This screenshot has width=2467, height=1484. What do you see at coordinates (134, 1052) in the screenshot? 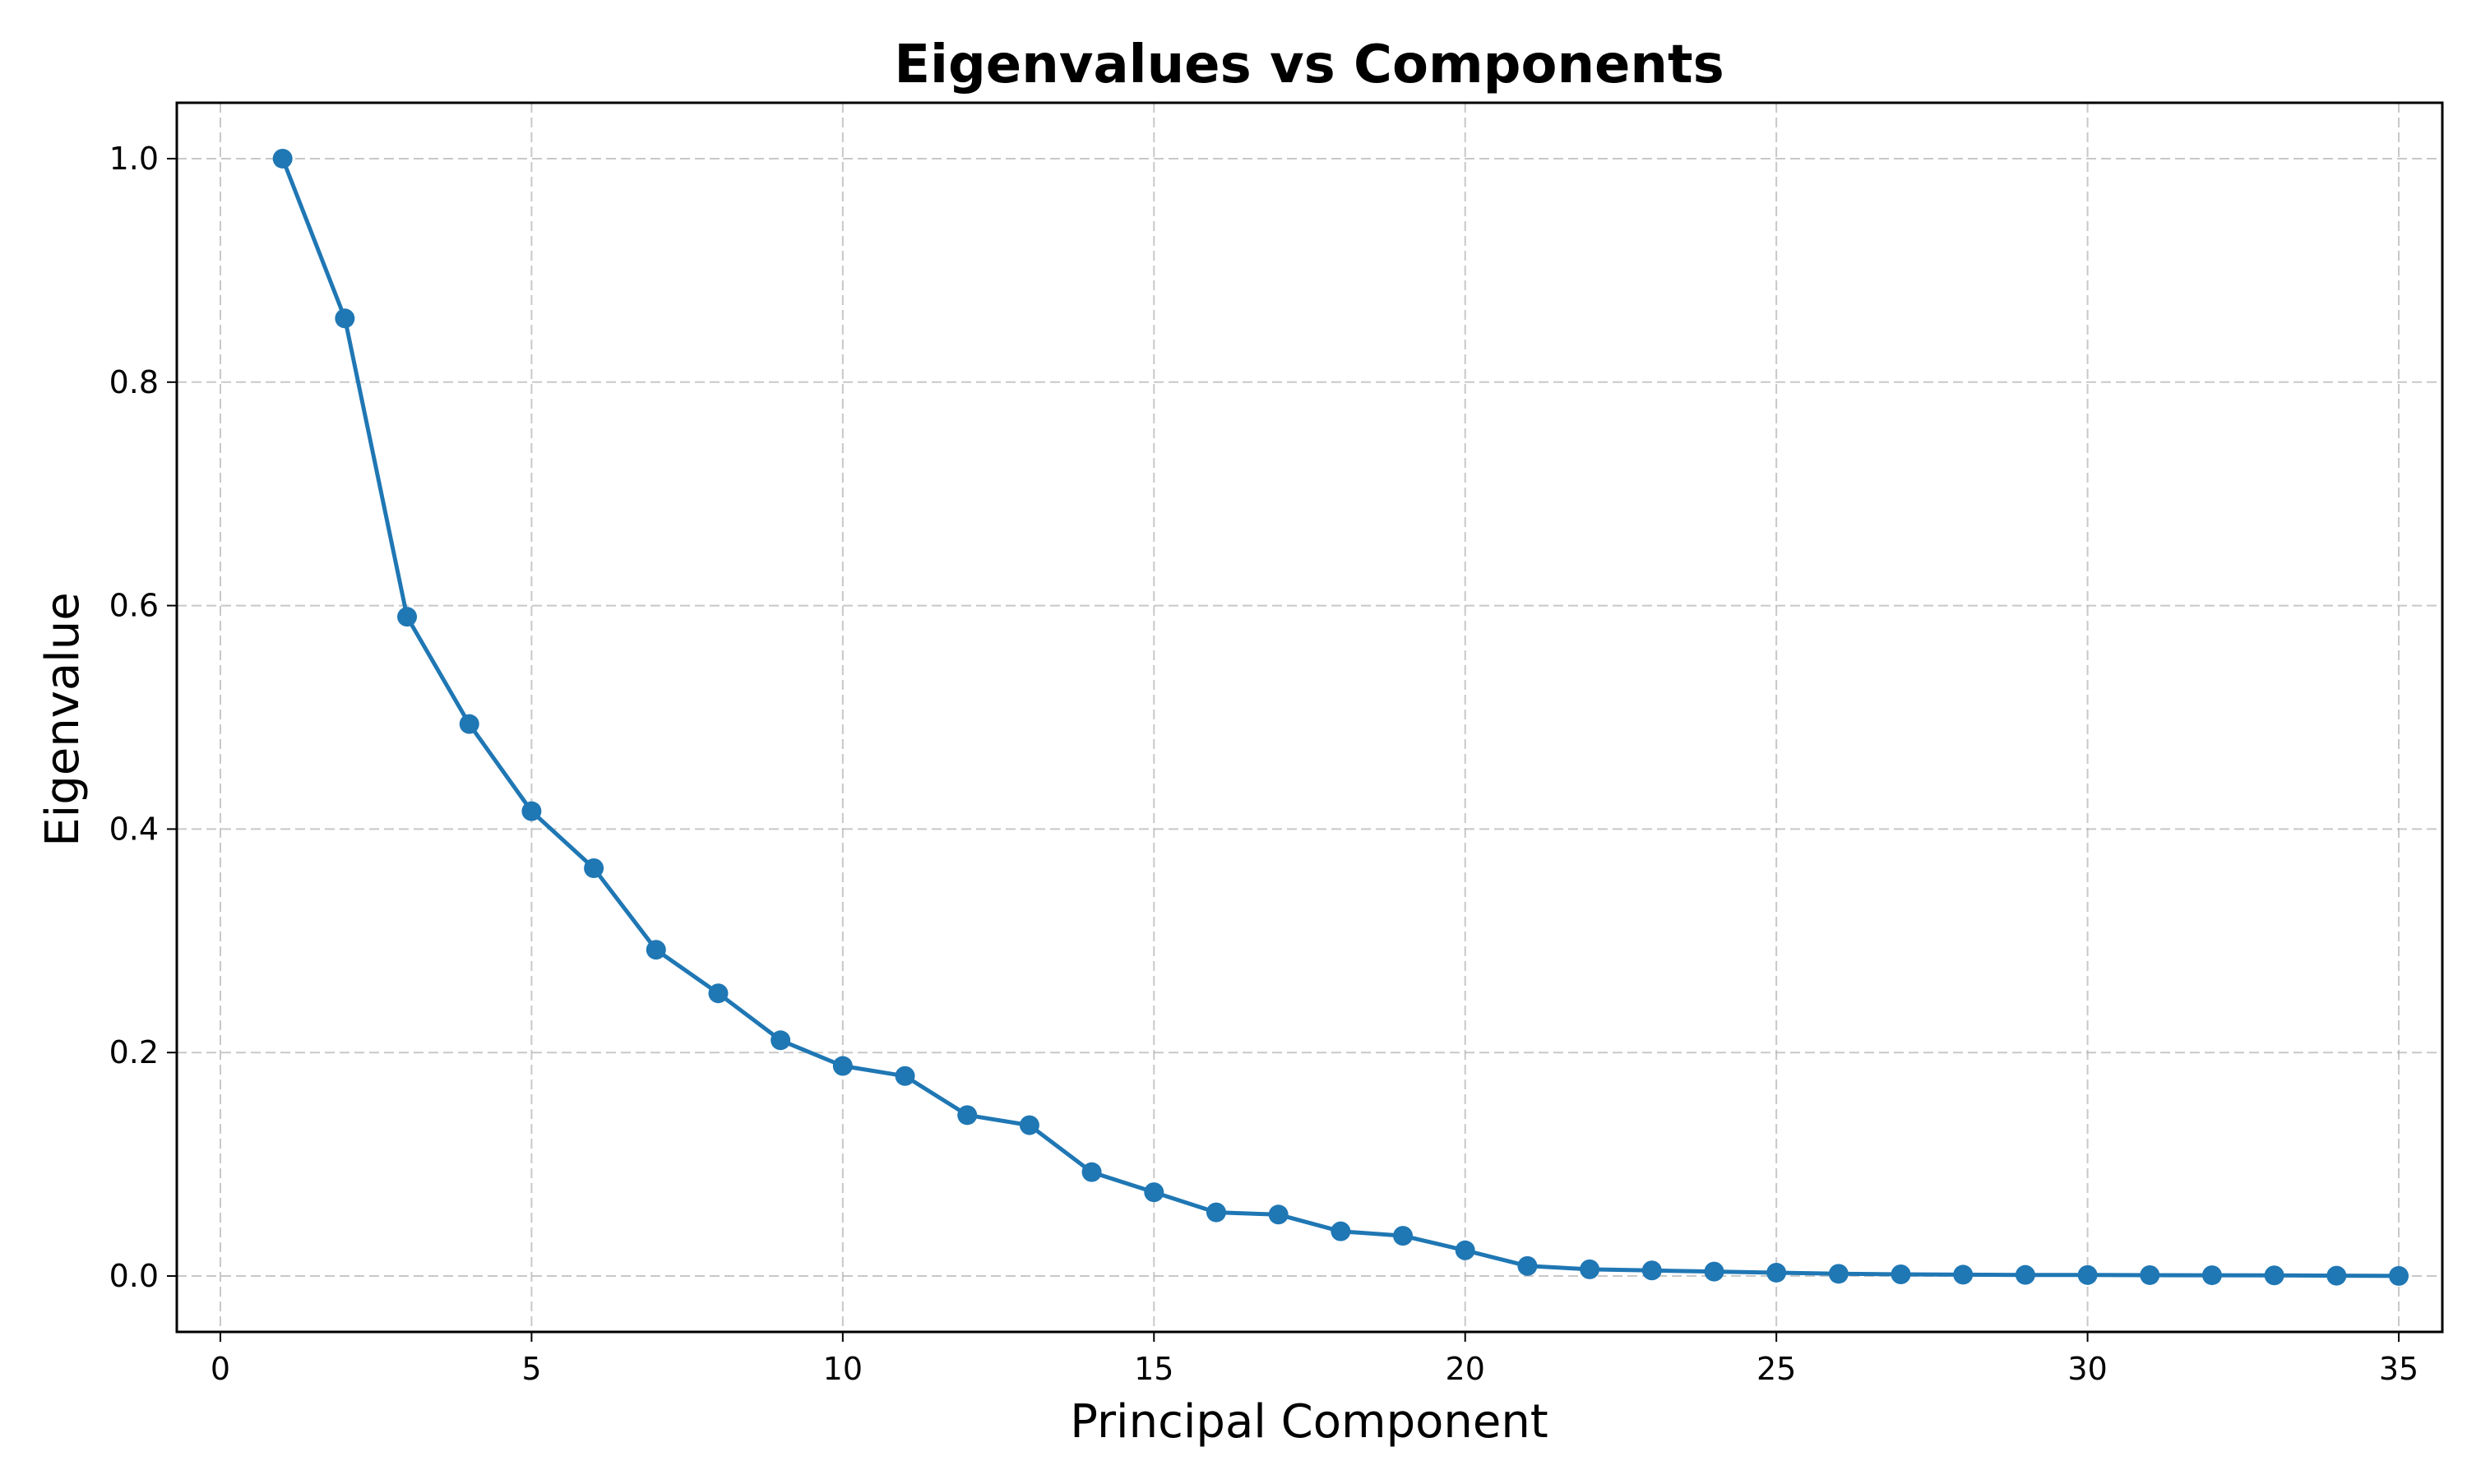
I see `y-tick-label: 0.2` at bounding box center [134, 1052].